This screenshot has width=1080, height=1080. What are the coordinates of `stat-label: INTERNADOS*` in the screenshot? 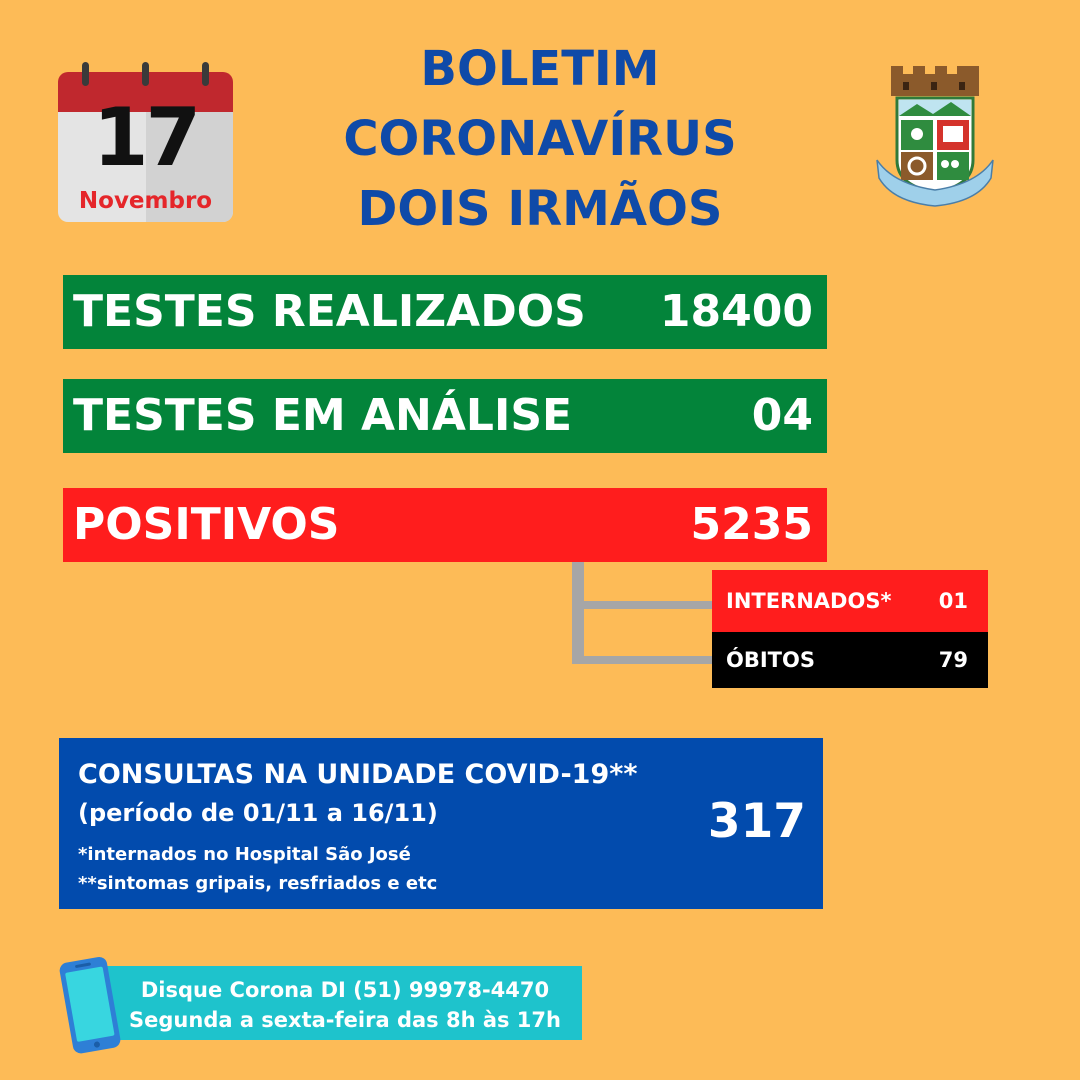 It's located at (809, 601).